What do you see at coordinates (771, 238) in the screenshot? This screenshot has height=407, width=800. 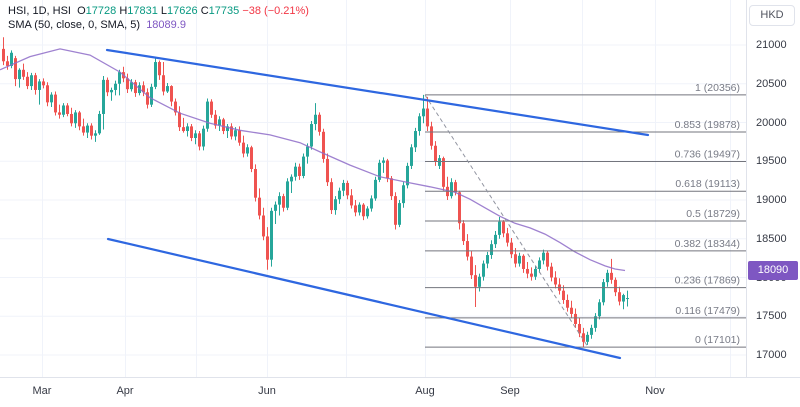 I see `price-tick-label: 18500` at bounding box center [771, 238].